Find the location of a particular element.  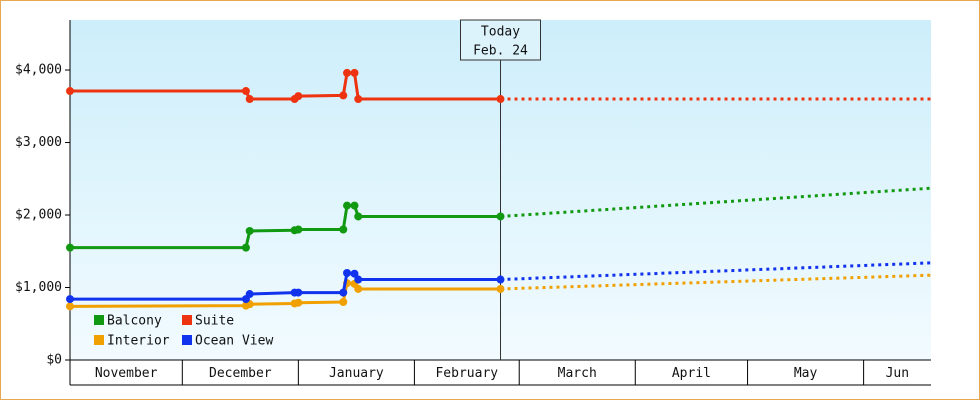

legend-label: Suite is located at coordinates (214, 321).